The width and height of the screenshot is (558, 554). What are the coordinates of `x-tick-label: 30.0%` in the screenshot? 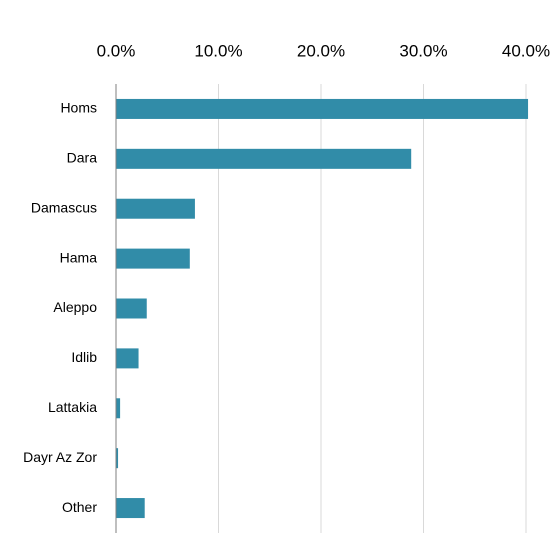 It's located at (423, 50).